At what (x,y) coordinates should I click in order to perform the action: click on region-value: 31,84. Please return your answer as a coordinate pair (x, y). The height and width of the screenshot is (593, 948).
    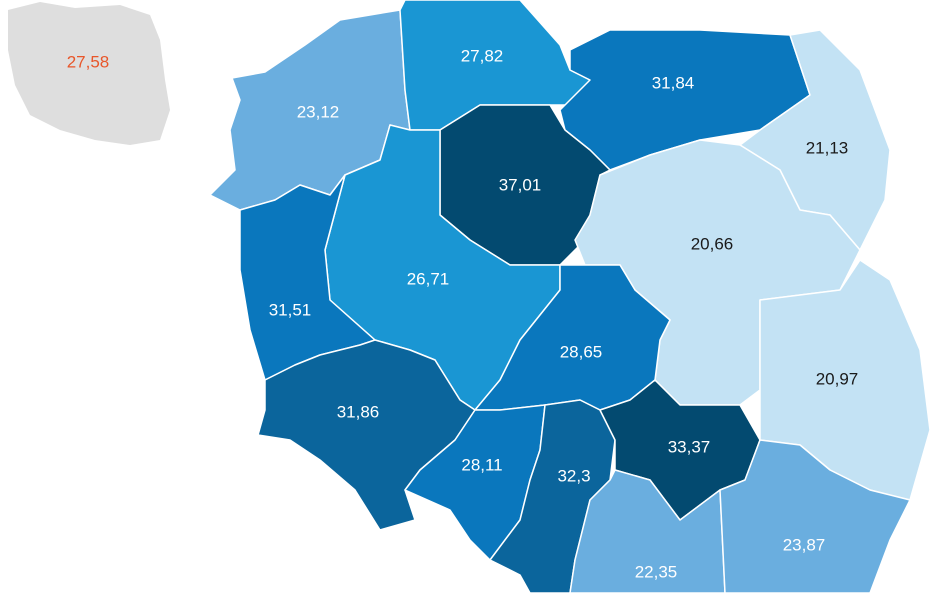
    Looking at the image, I should click on (673, 82).